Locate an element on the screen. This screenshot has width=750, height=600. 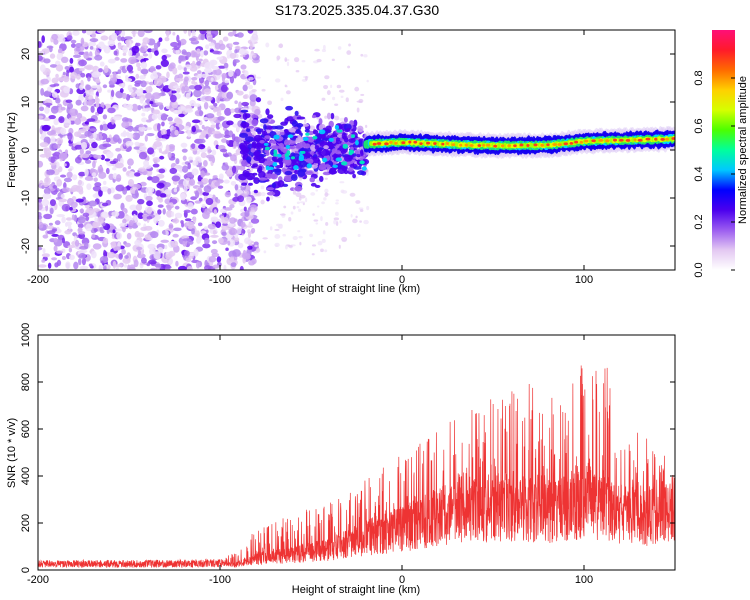
colorbar-tick-label: 0.0 is located at coordinates (699, 269).